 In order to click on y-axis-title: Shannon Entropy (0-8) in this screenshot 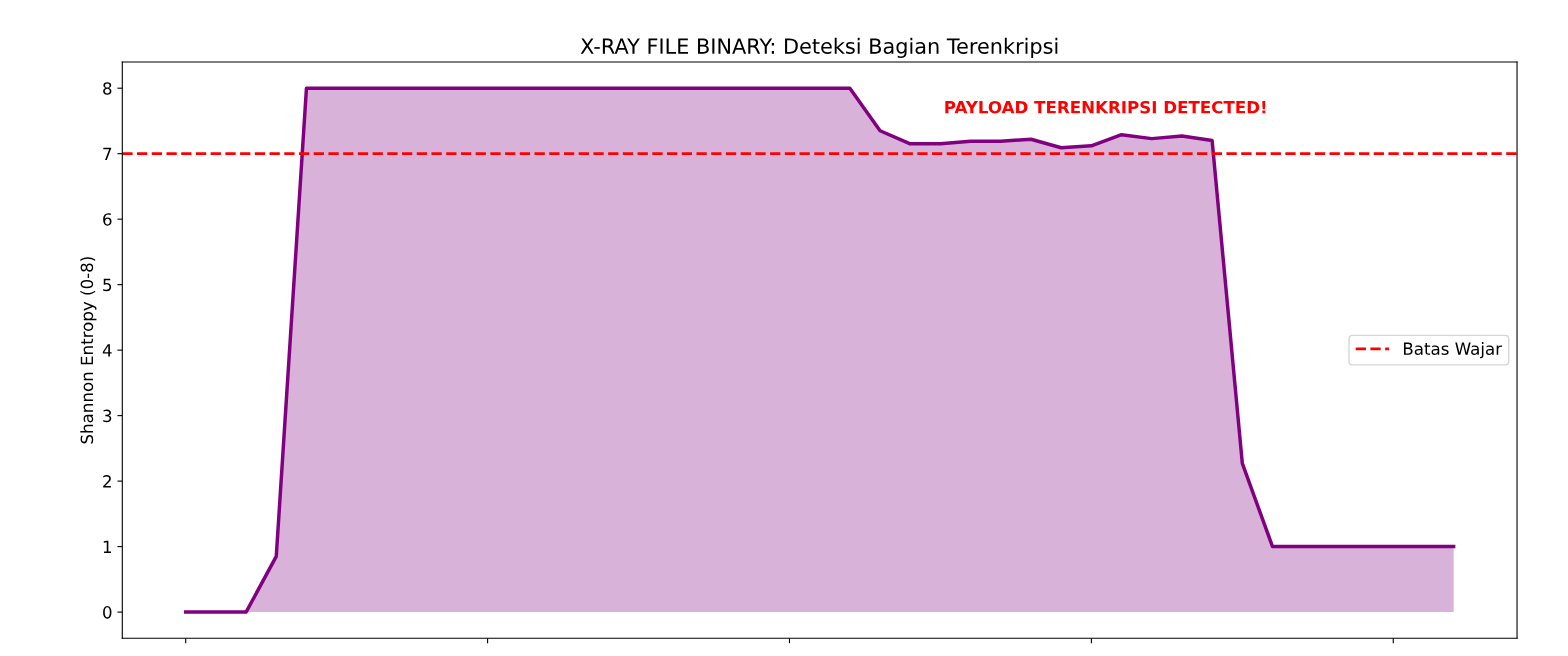, I will do `click(88, 350)`.